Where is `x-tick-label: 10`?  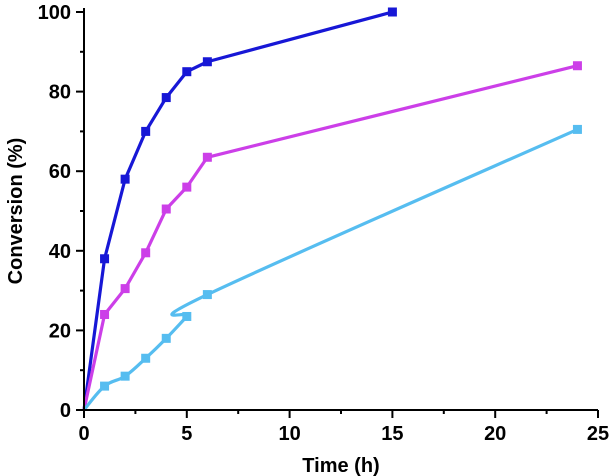
x-tick-label: 10 is located at coordinates (289, 434).